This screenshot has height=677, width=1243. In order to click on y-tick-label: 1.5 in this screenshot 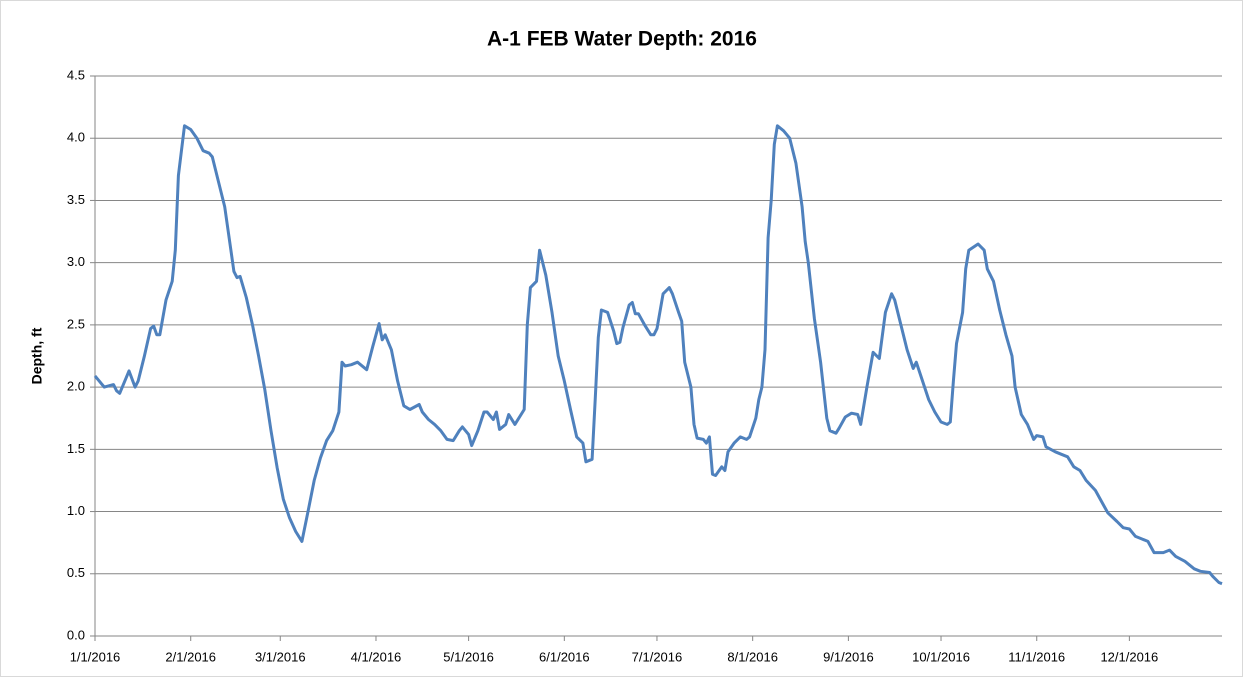, I will do `click(76, 448)`.